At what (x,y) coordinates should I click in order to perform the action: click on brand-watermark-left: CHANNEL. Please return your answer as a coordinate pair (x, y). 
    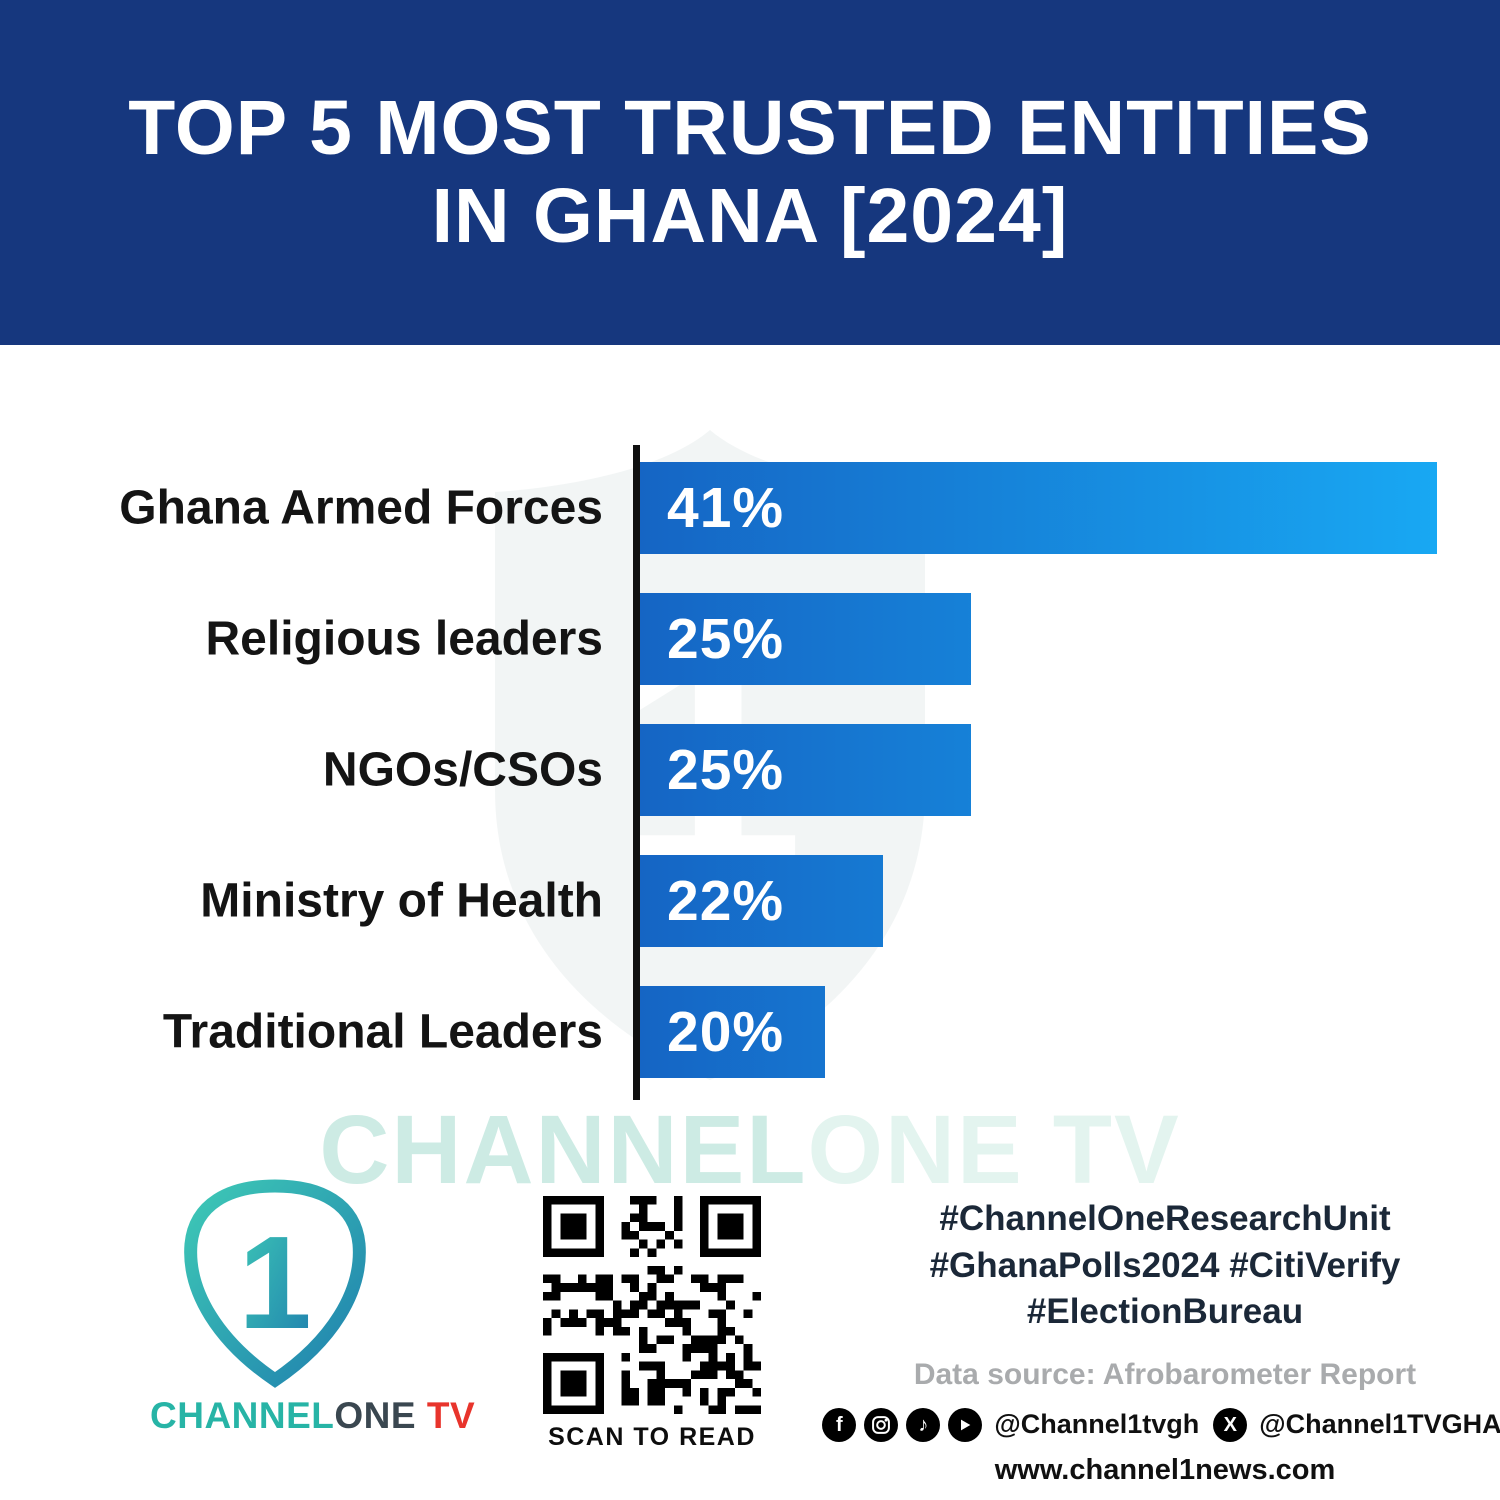
    Looking at the image, I should click on (563, 1149).